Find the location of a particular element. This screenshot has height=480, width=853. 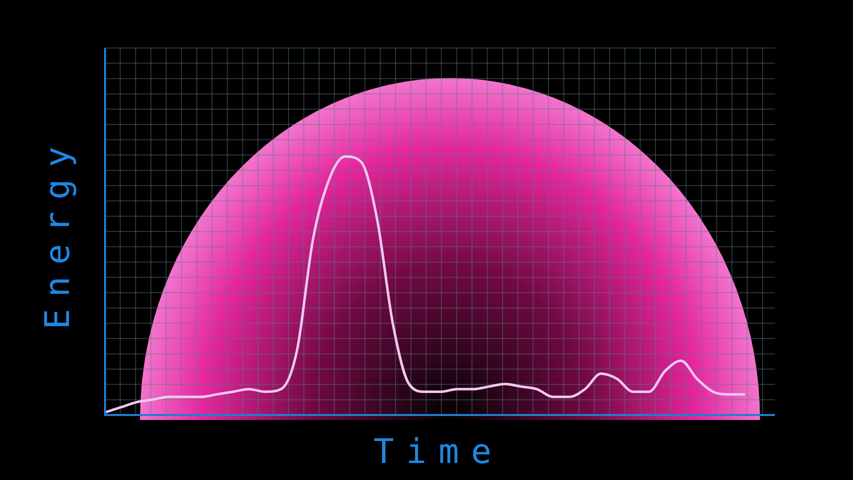

y-axis-title: Energy is located at coordinates (58, 232).